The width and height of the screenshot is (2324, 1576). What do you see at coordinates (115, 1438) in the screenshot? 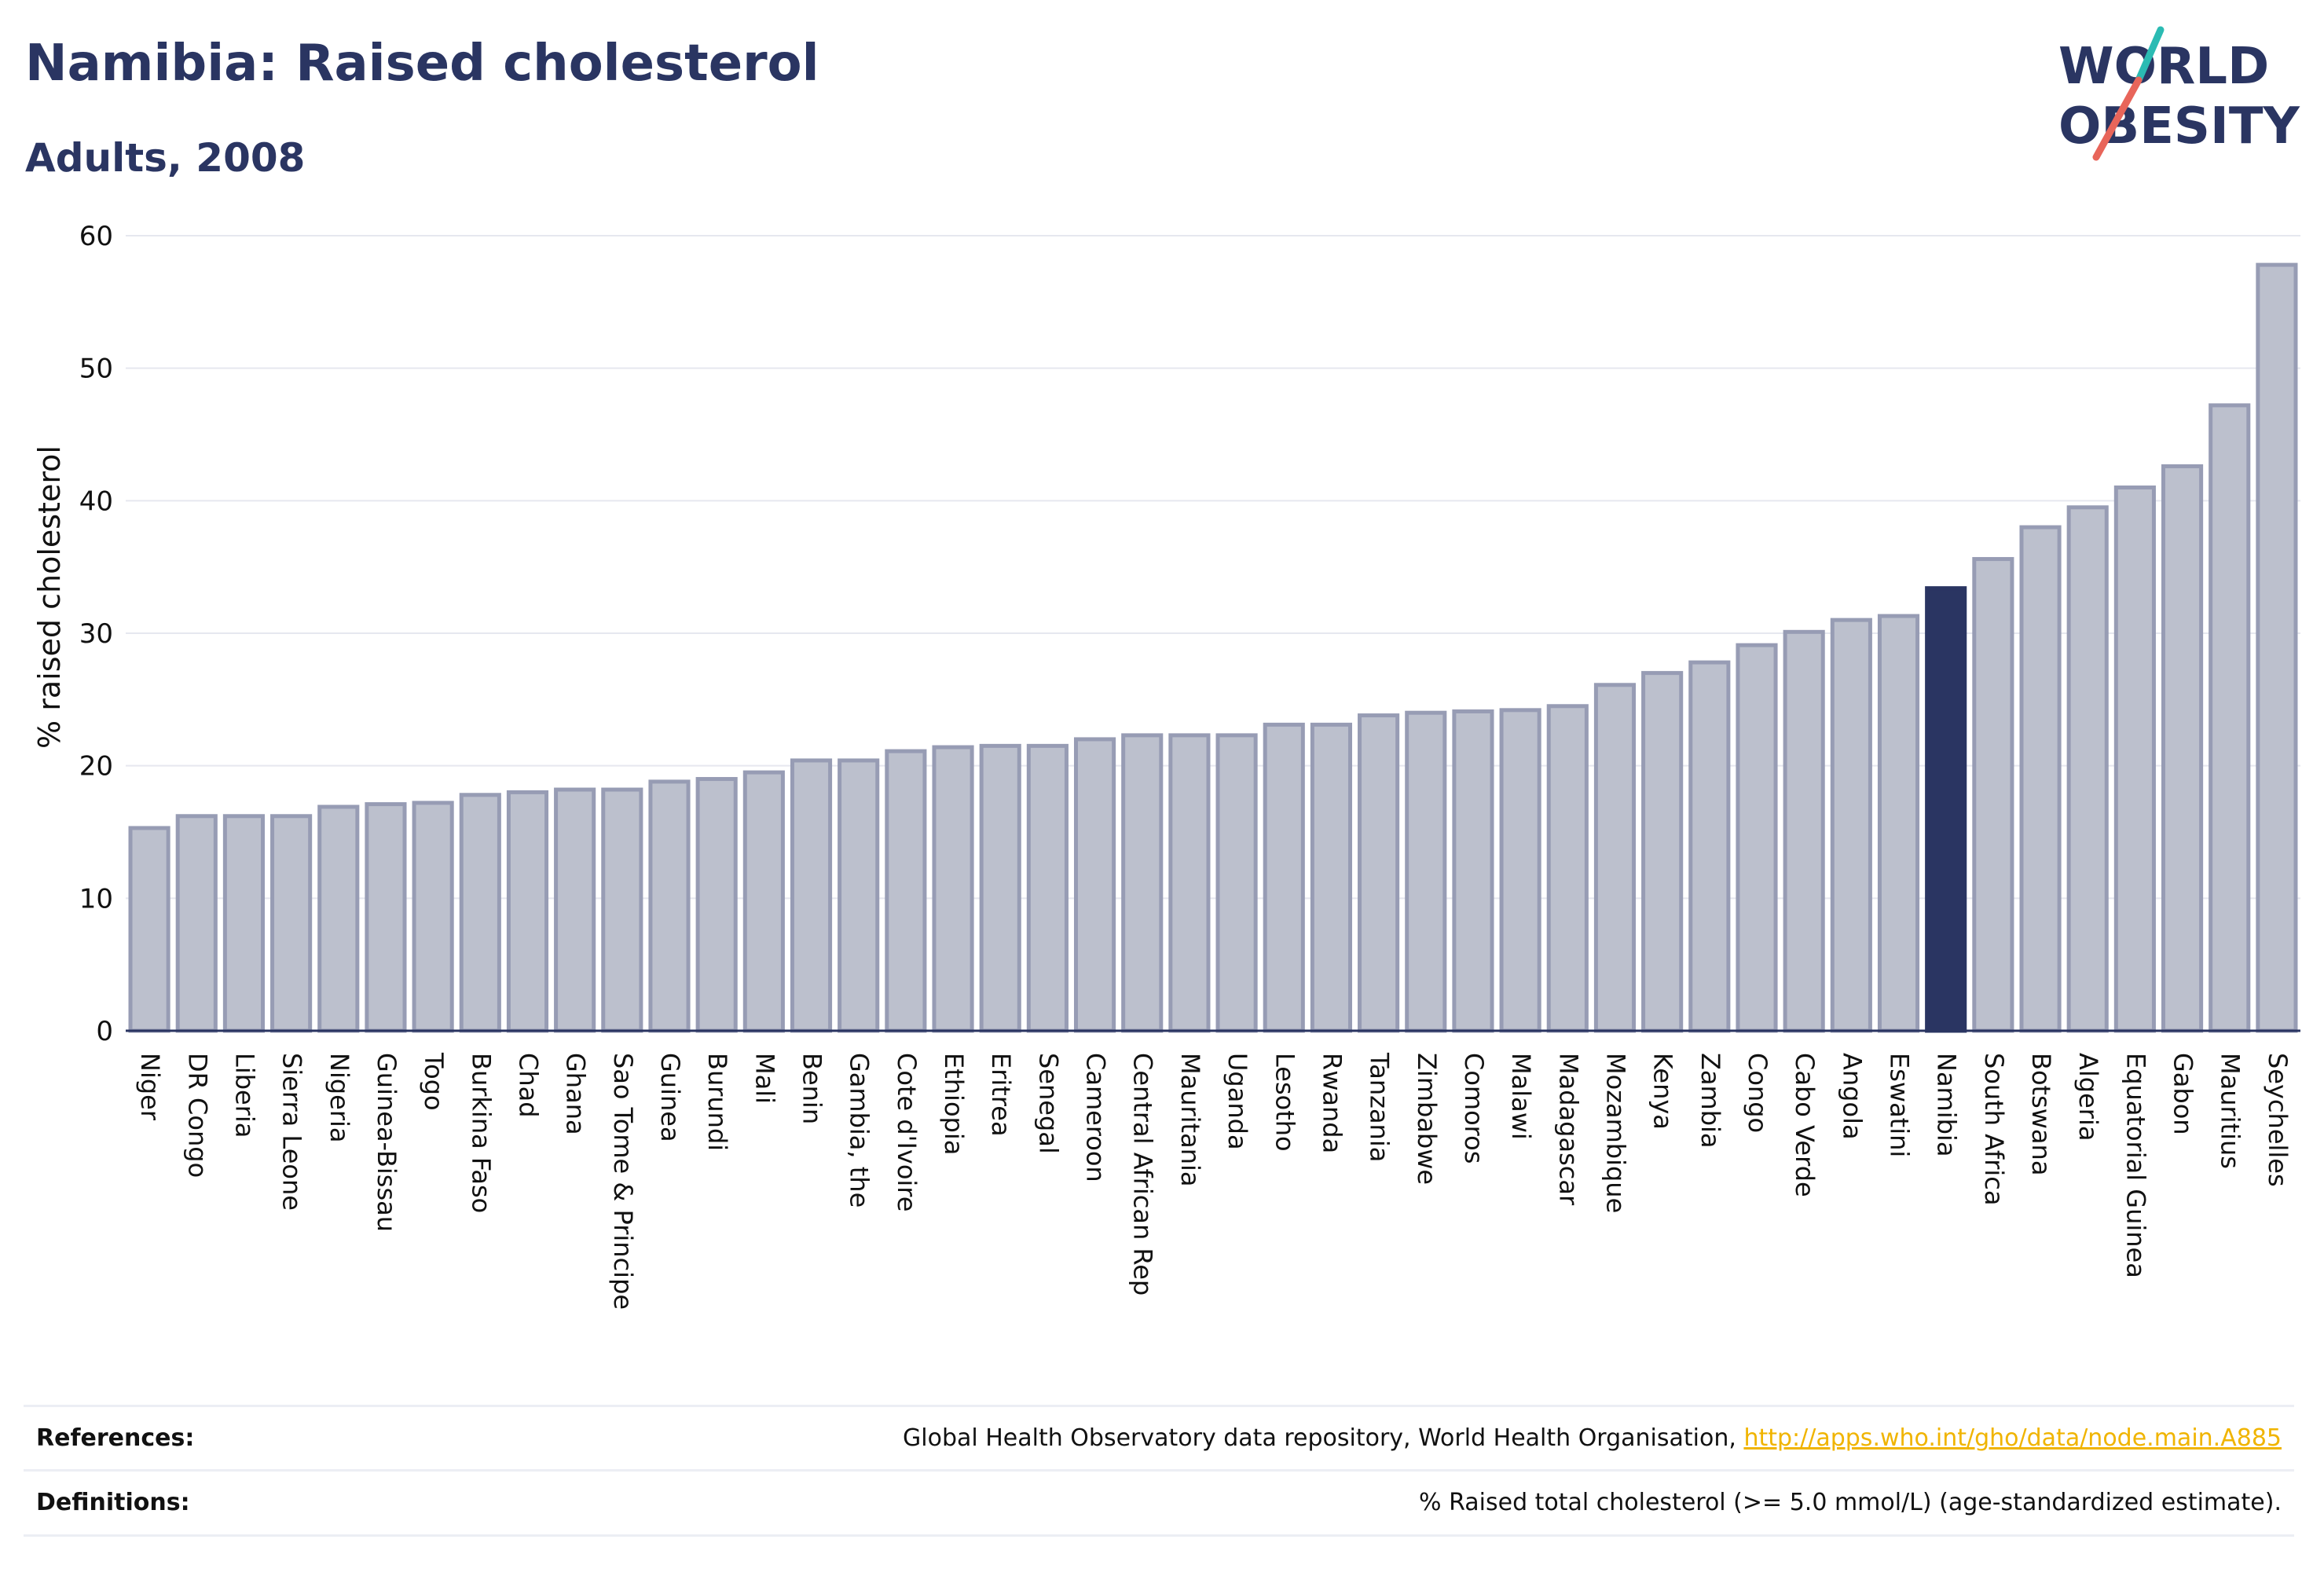
I see `references-label: References:` at bounding box center [115, 1438].